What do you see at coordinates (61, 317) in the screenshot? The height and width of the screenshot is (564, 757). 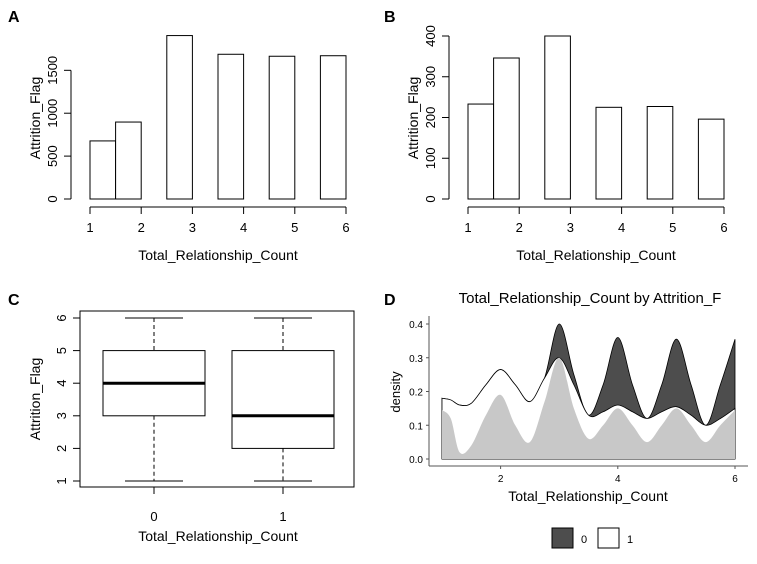 I see `y-tick-label: 6` at bounding box center [61, 317].